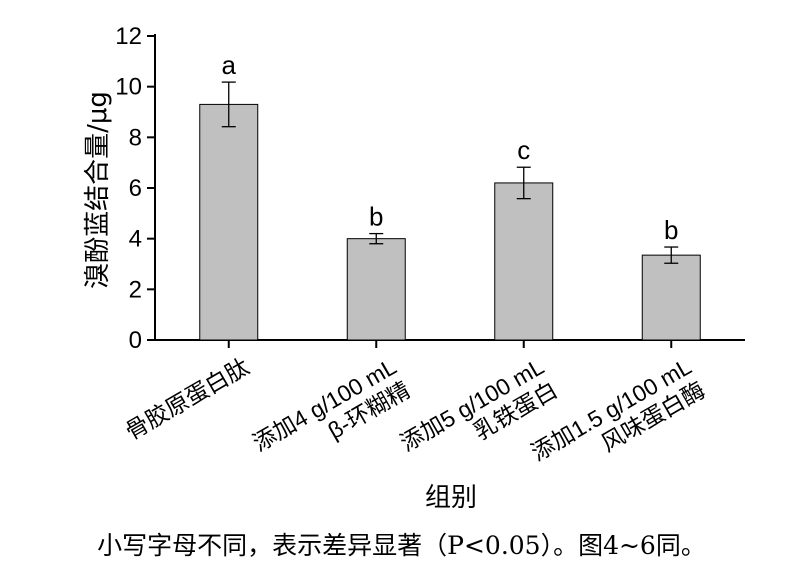 Image resolution: width=803 pixels, height=576 pixels. I want to click on y-tick-label: 10, so click(128, 87).